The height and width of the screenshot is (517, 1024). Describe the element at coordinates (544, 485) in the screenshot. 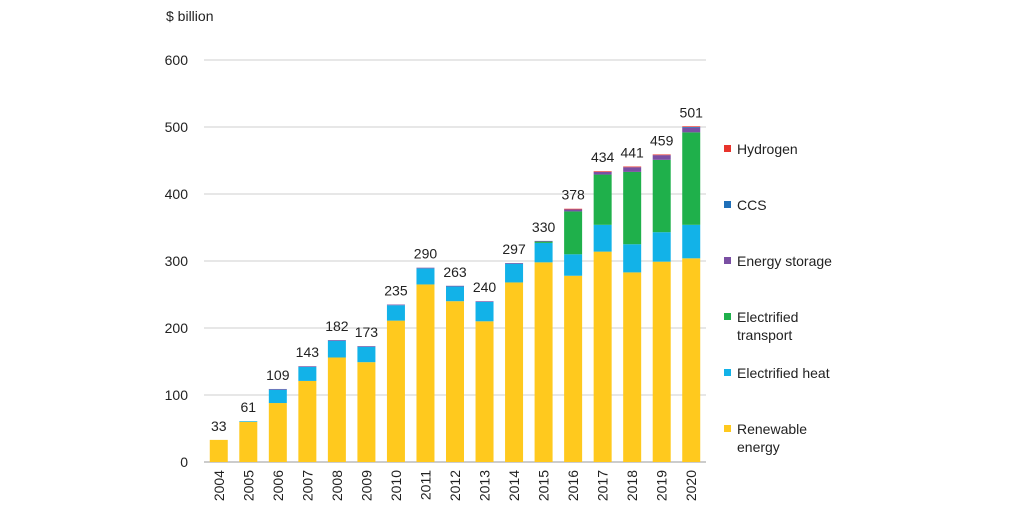

I see `x-tick-label: 2015` at that location.